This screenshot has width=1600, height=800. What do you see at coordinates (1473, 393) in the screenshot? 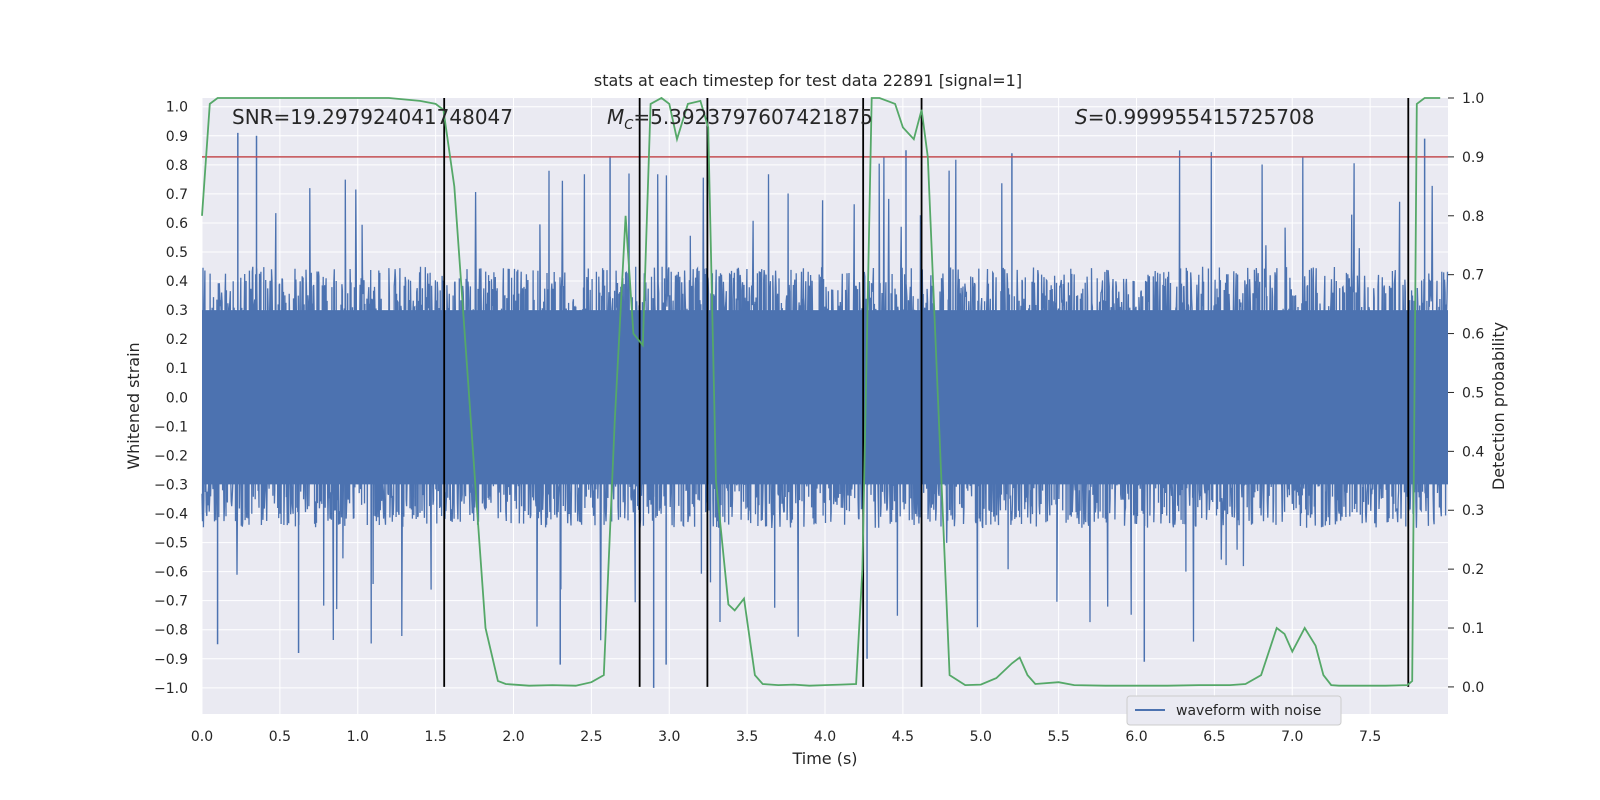
I see `y-right-tick-label: 0.5` at bounding box center [1473, 393].